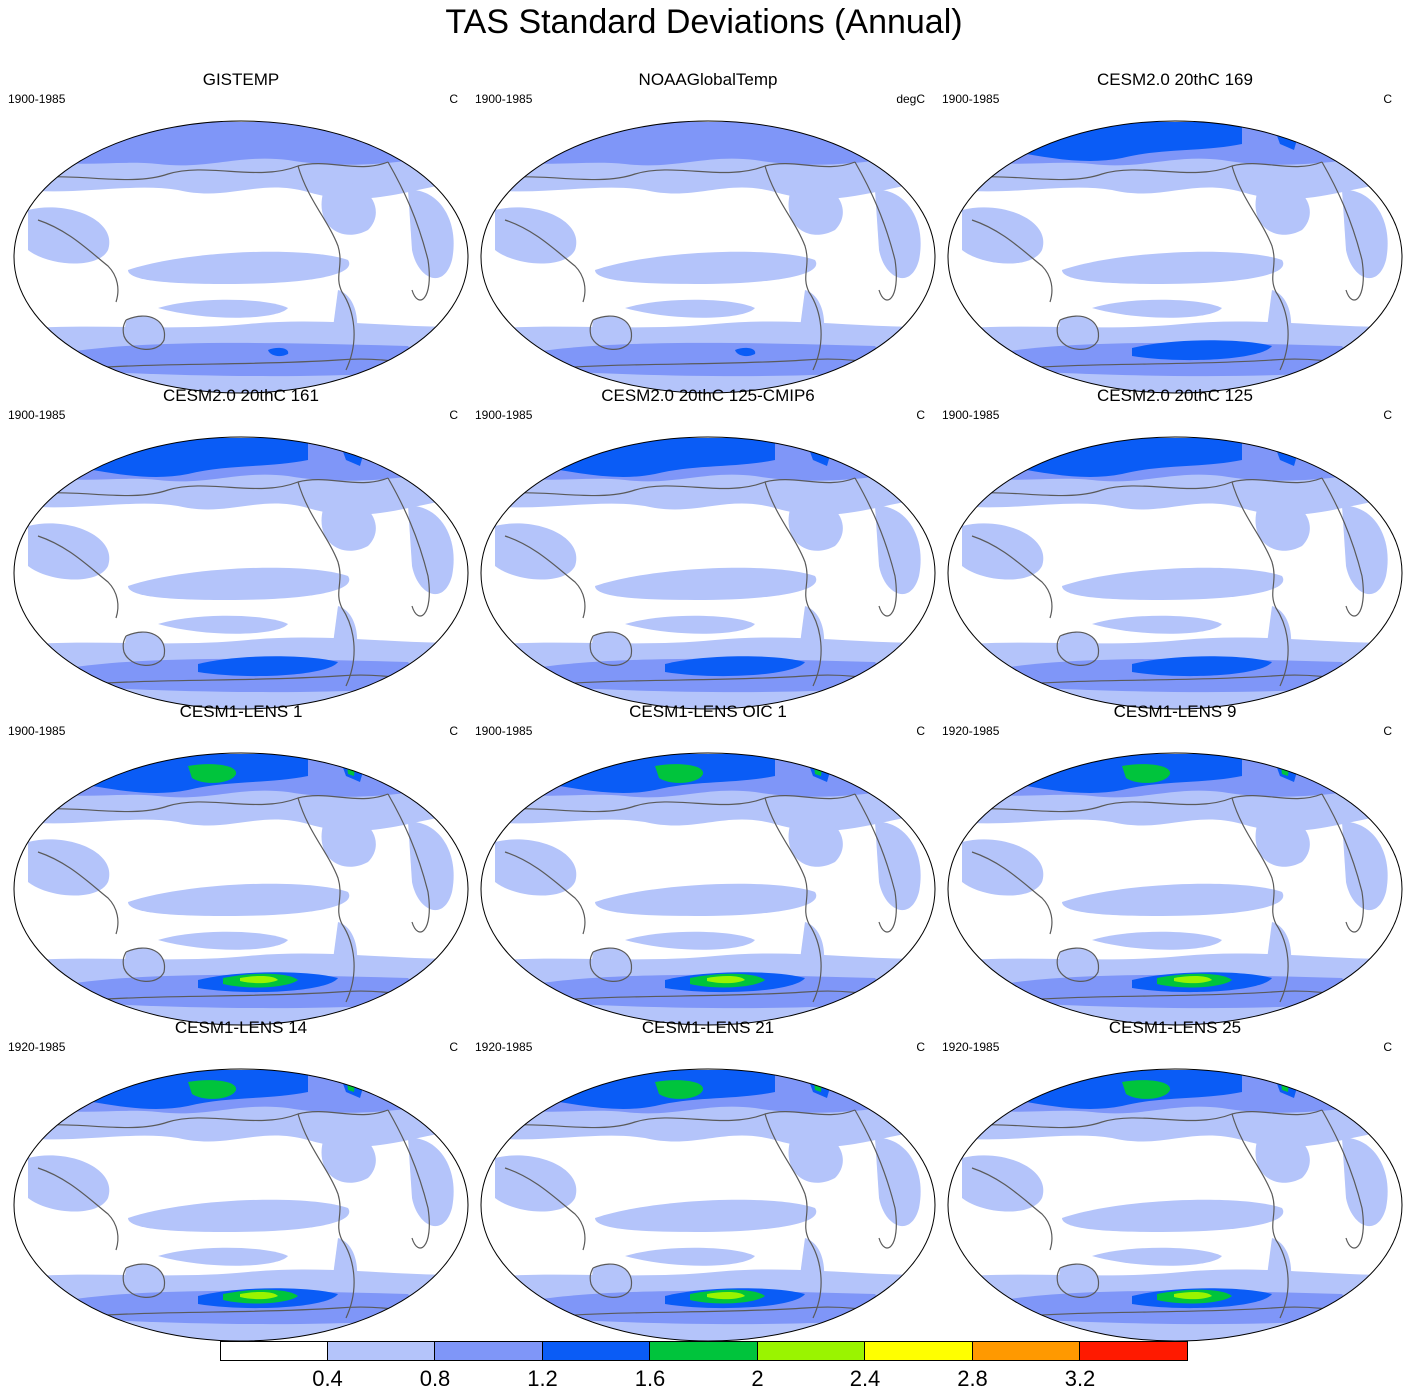 The height and width of the screenshot is (1398, 1408). What do you see at coordinates (241, 79) in the screenshot?
I see `panel-title: GISTEMP` at bounding box center [241, 79].